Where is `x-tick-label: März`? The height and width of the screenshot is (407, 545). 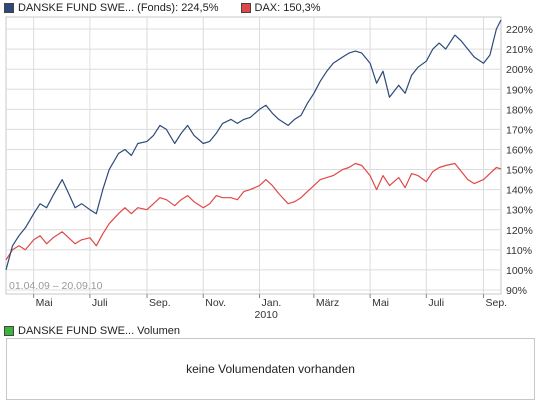 x-tick-label: März is located at coordinates (327, 303).